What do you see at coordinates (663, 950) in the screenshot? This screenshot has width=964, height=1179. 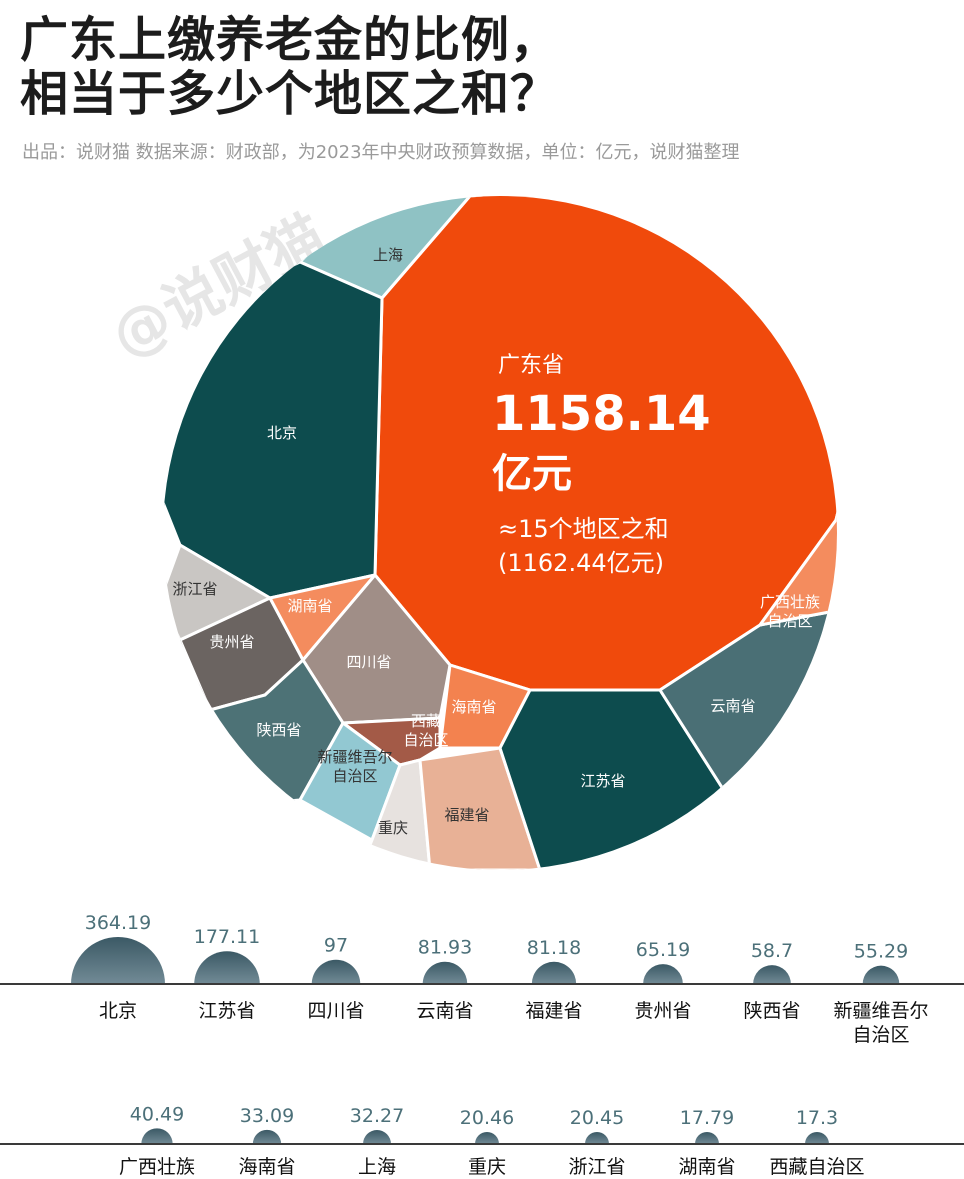 I see `bubble-value-贵州省: 65.19` at bounding box center [663, 950].